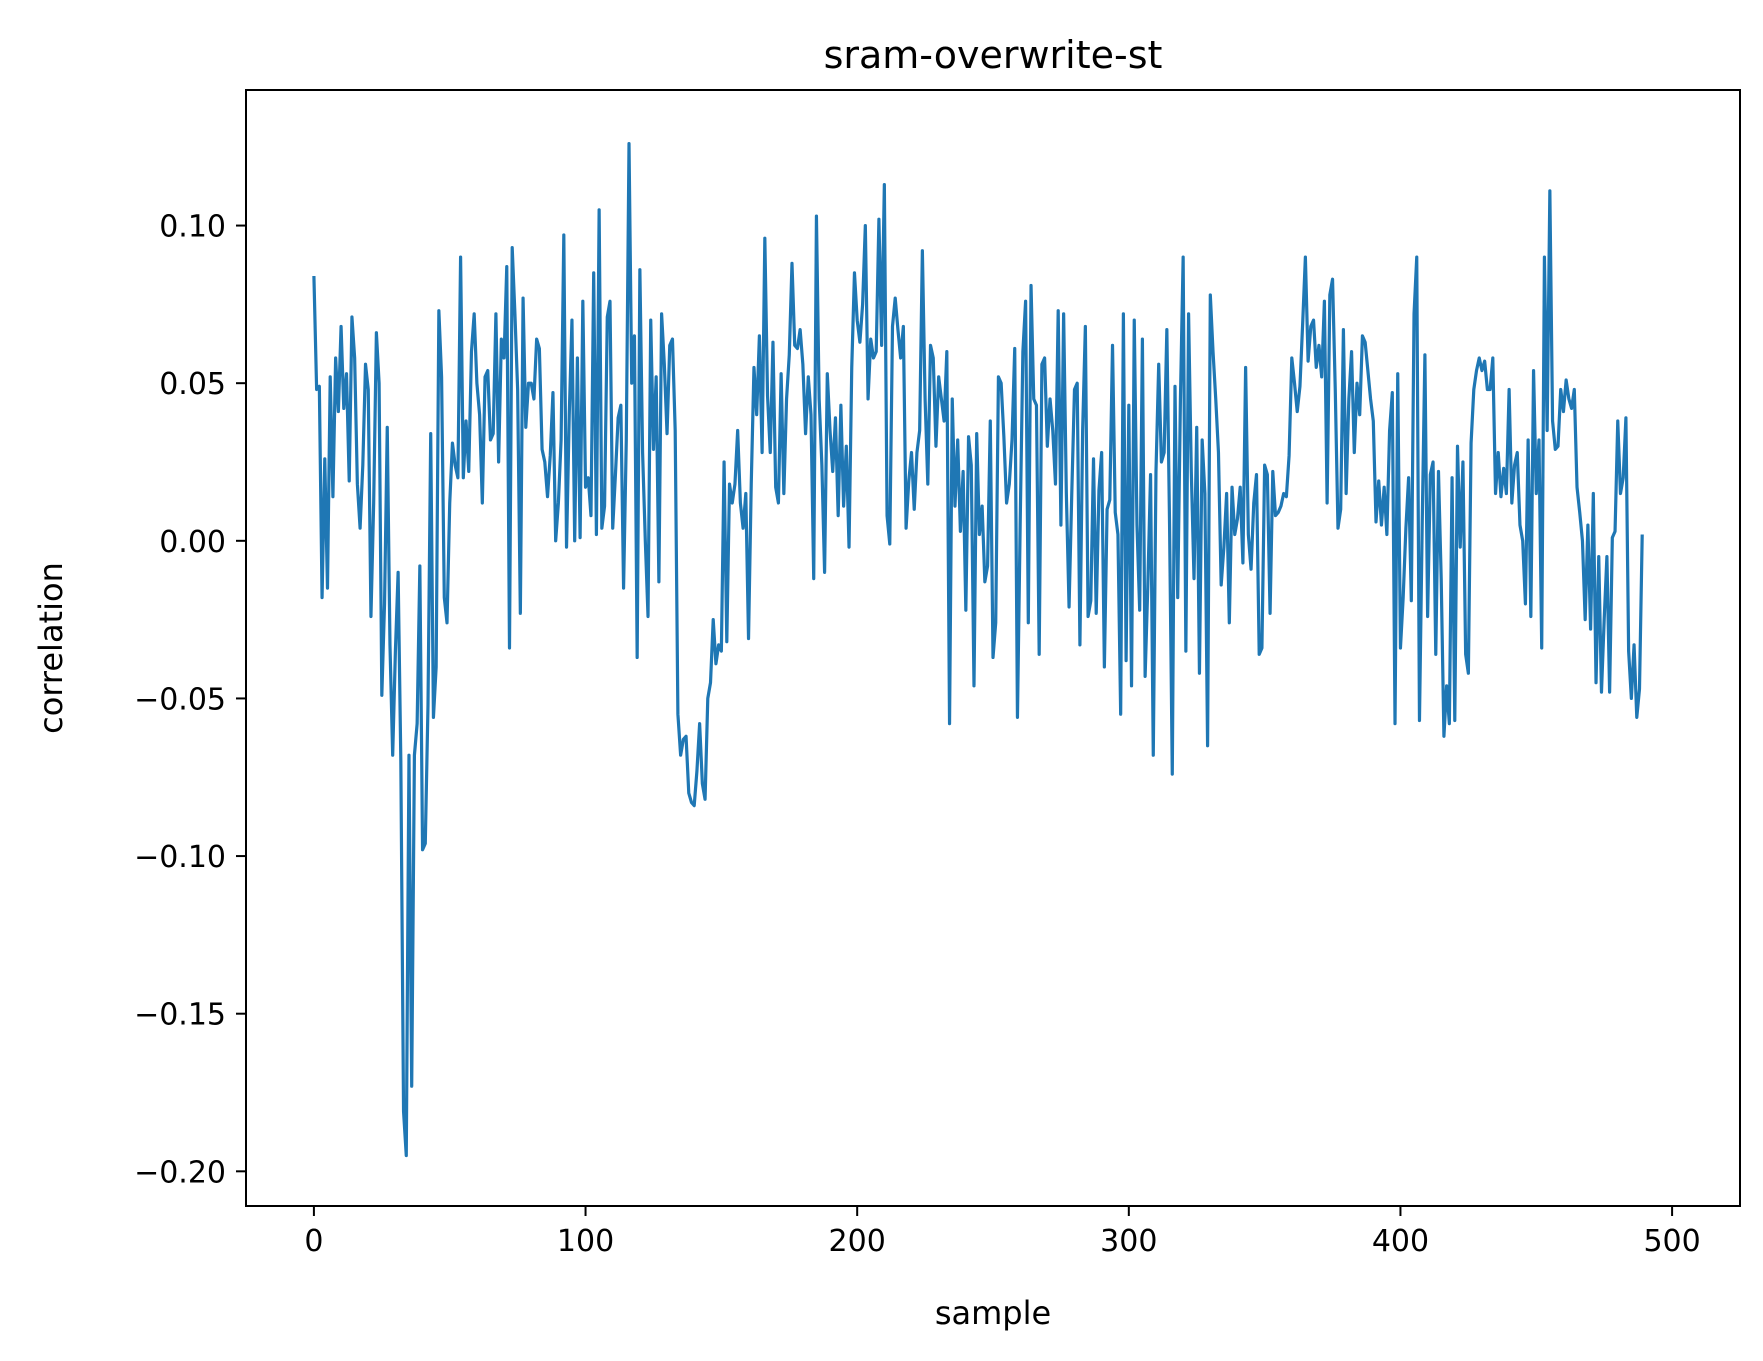 The height and width of the screenshot is (1361, 1763). What do you see at coordinates (1128, 1241) in the screenshot?
I see `x-tick-label: 300` at bounding box center [1128, 1241].